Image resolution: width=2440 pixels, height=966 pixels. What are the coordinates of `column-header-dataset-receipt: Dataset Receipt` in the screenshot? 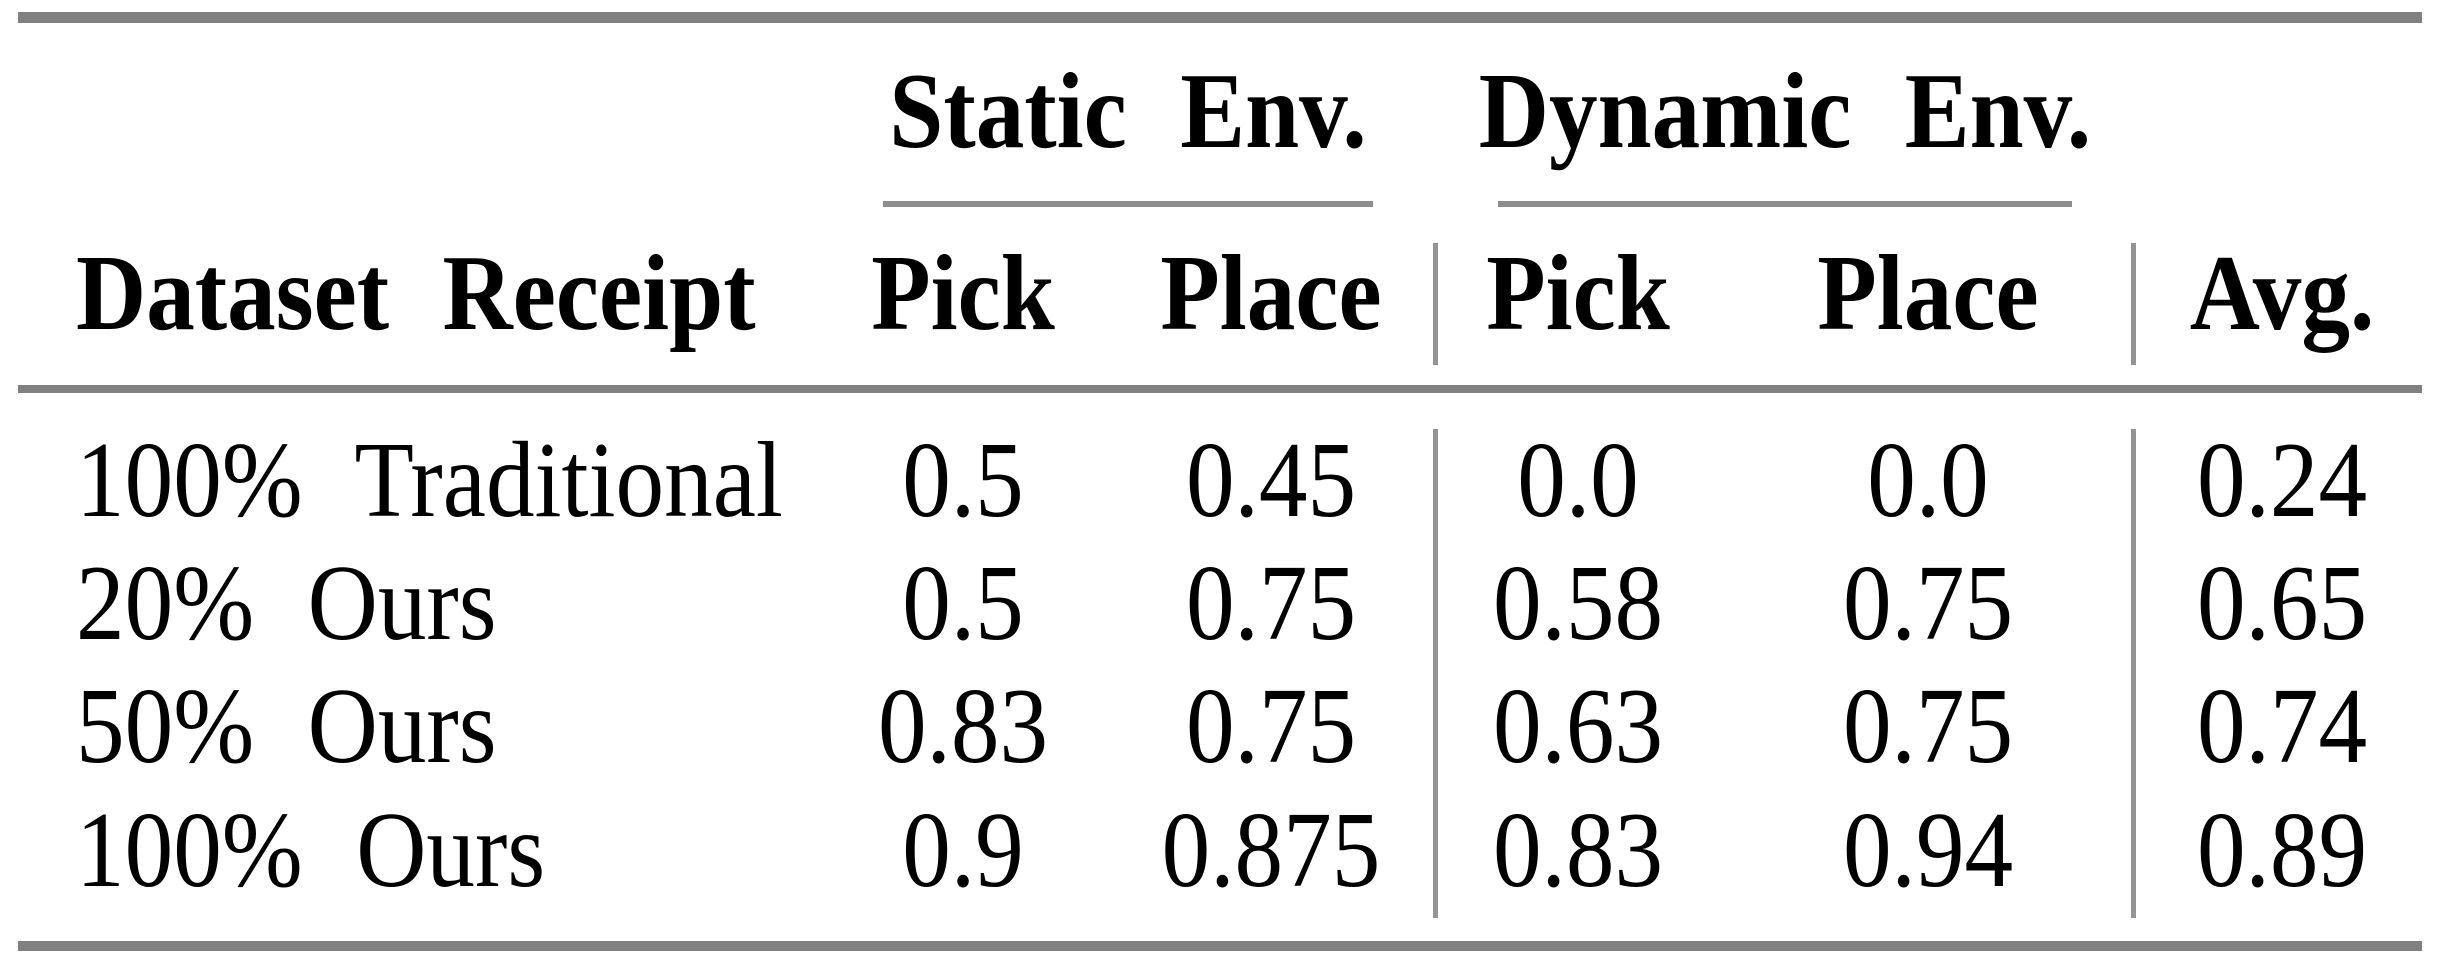 It's located at (416, 293).